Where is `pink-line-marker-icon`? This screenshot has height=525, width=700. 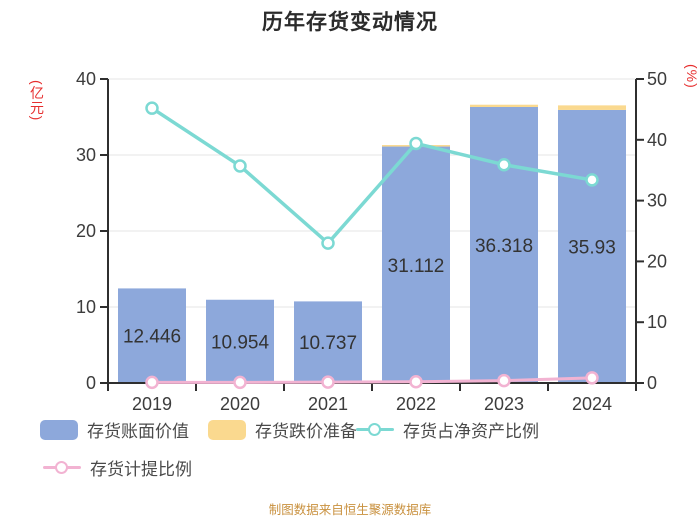 pink-line-marker-icon is located at coordinates (62, 468).